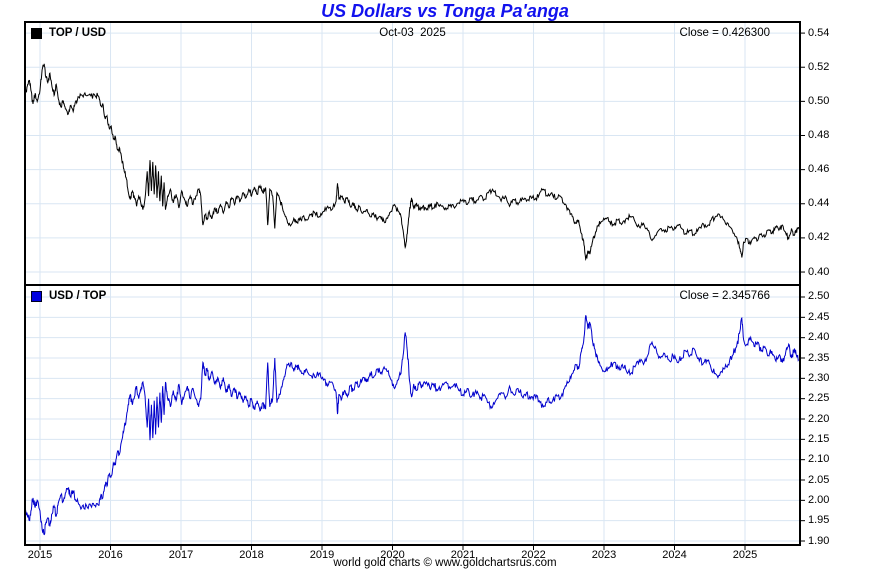  What do you see at coordinates (819, 100) in the screenshot?
I see `y-axis-tick-label: 0.50` at bounding box center [819, 100].